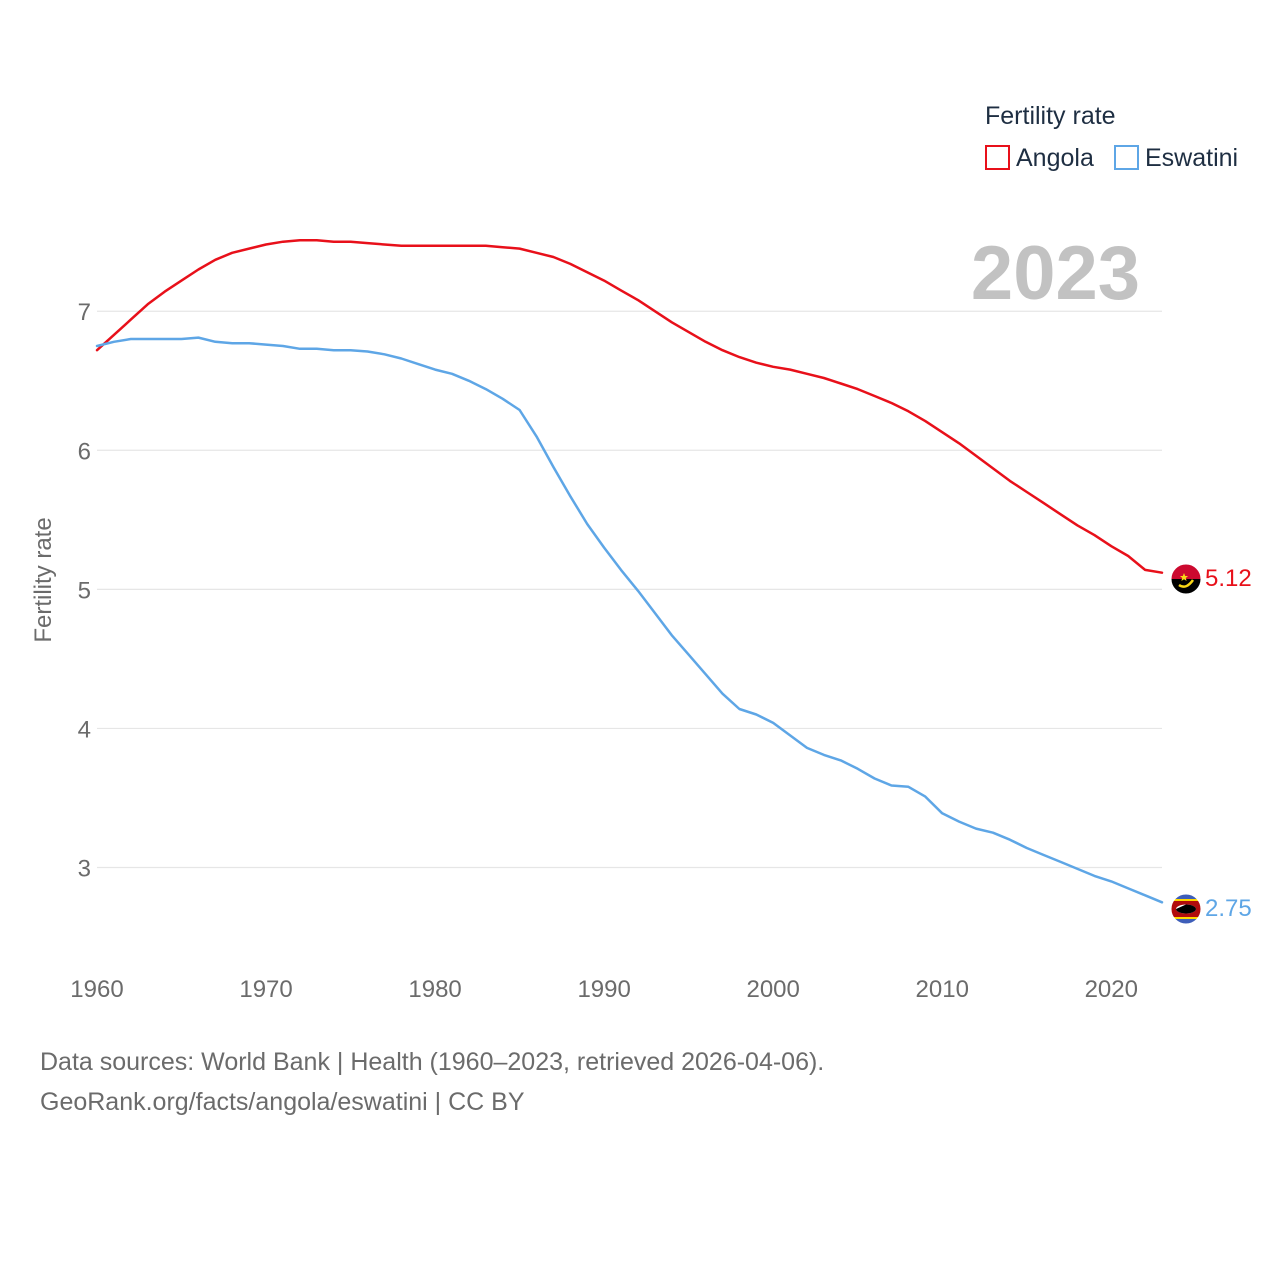 Image resolution: width=1280 pixels, height=1280 pixels. What do you see at coordinates (942, 989) in the screenshot?
I see `x-tick-label-2010: 2010` at bounding box center [942, 989].